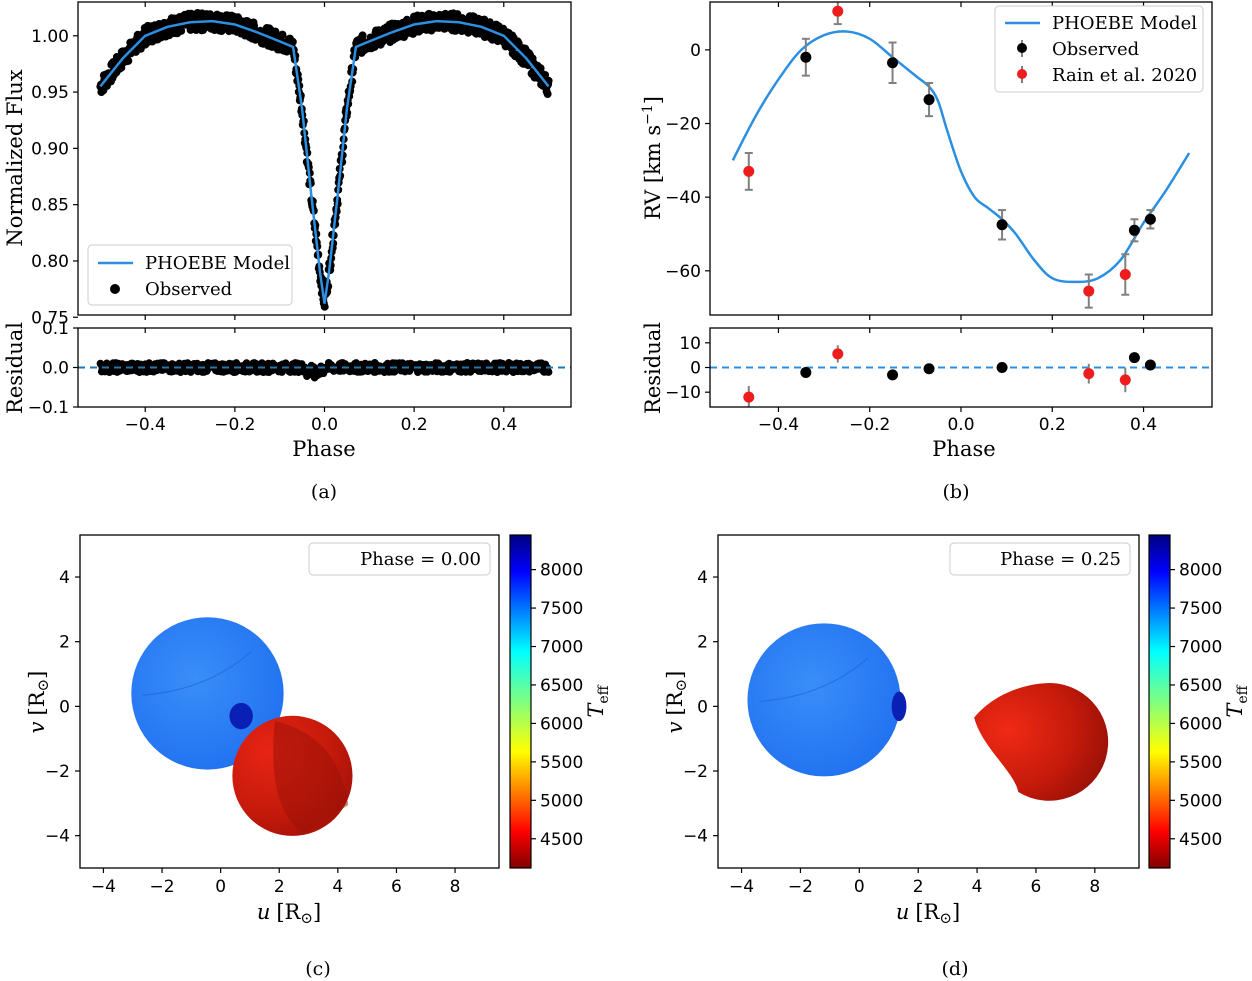  Describe the element at coordinates (55, 329) in the screenshot. I see `y-tick-label: 0.1` at that location.